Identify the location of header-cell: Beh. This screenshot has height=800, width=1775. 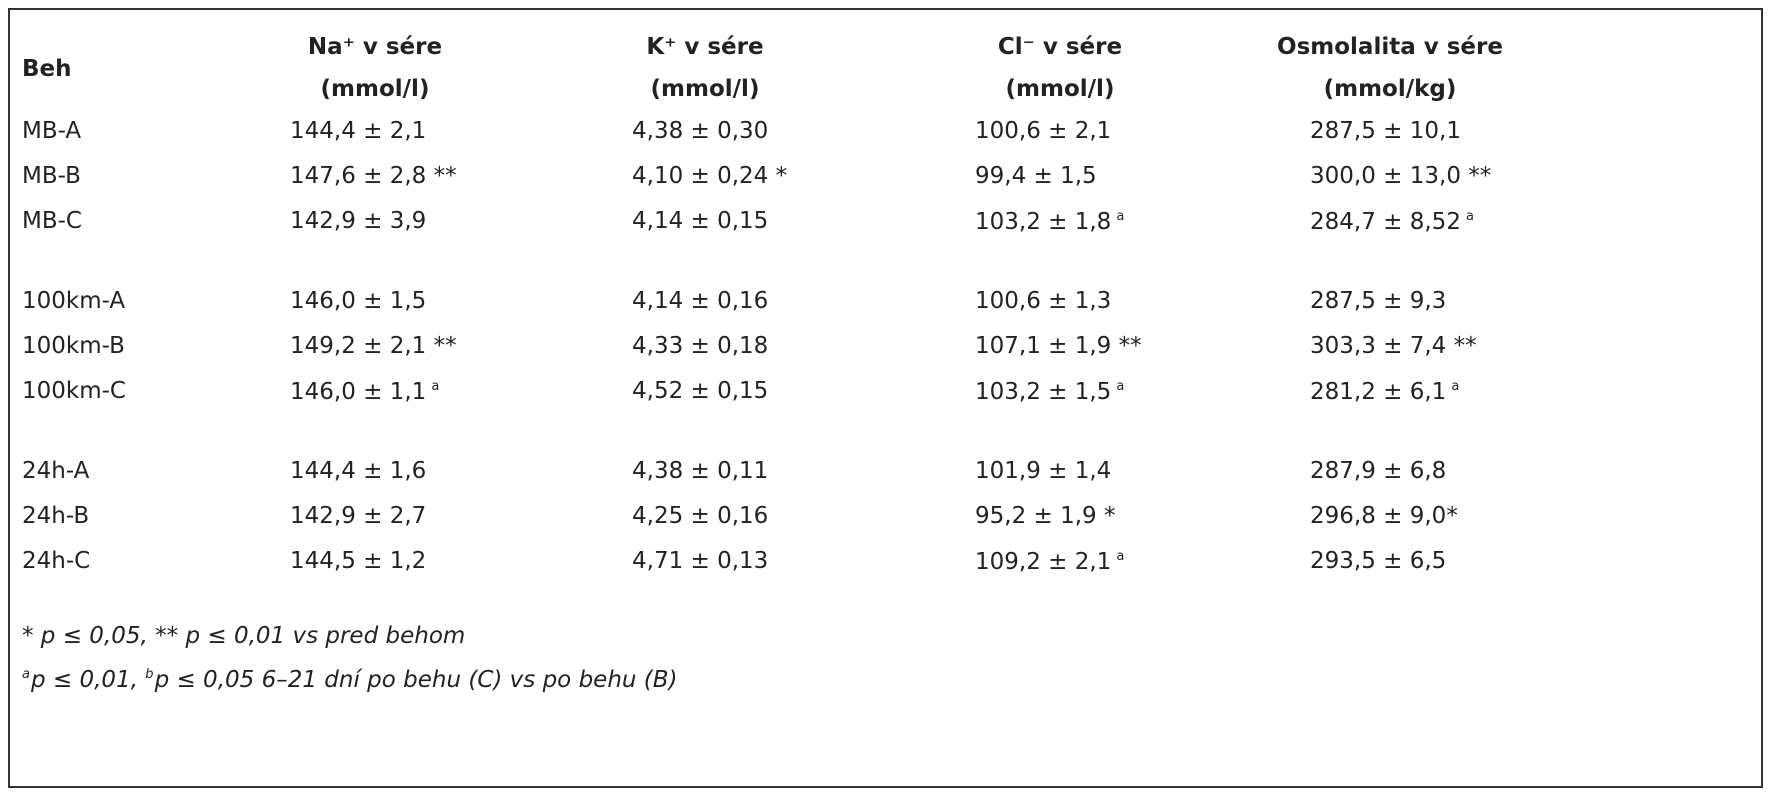
(47, 69).